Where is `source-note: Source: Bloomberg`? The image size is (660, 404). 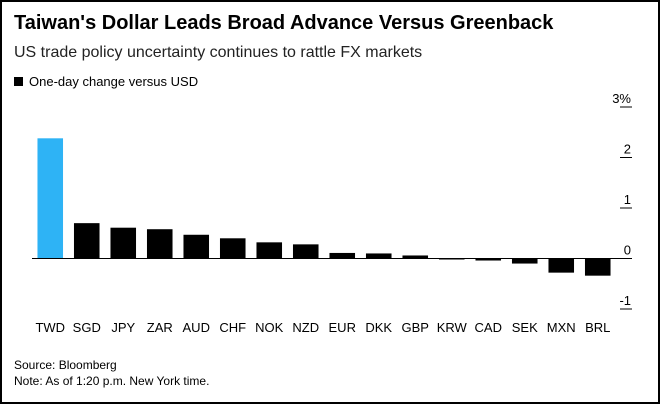
source-note: Source: Bloomberg is located at coordinates (65, 365).